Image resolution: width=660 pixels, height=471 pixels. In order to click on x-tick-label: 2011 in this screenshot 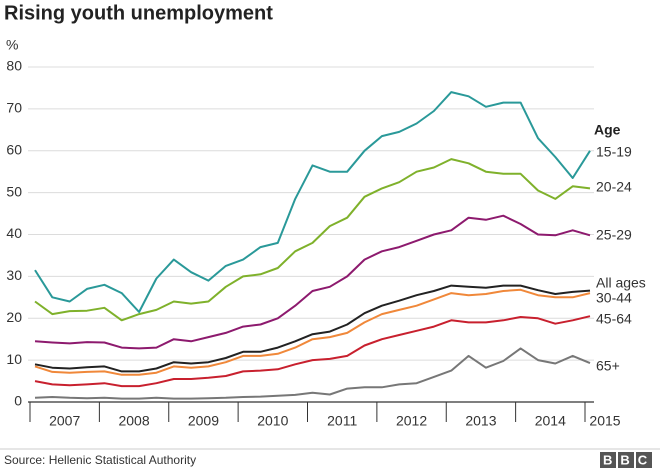, I will do `click(342, 421)`.